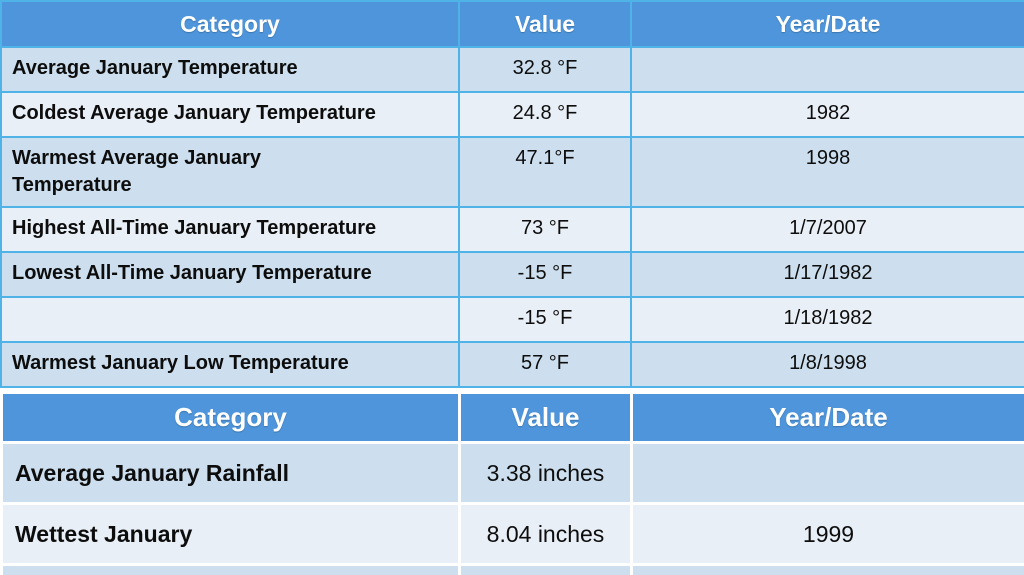 This screenshot has width=1024, height=575. What do you see at coordinates (545, 114) in the screenshot?
I see `value-cell: 24.8 °F` at bounding box center [545, 114].